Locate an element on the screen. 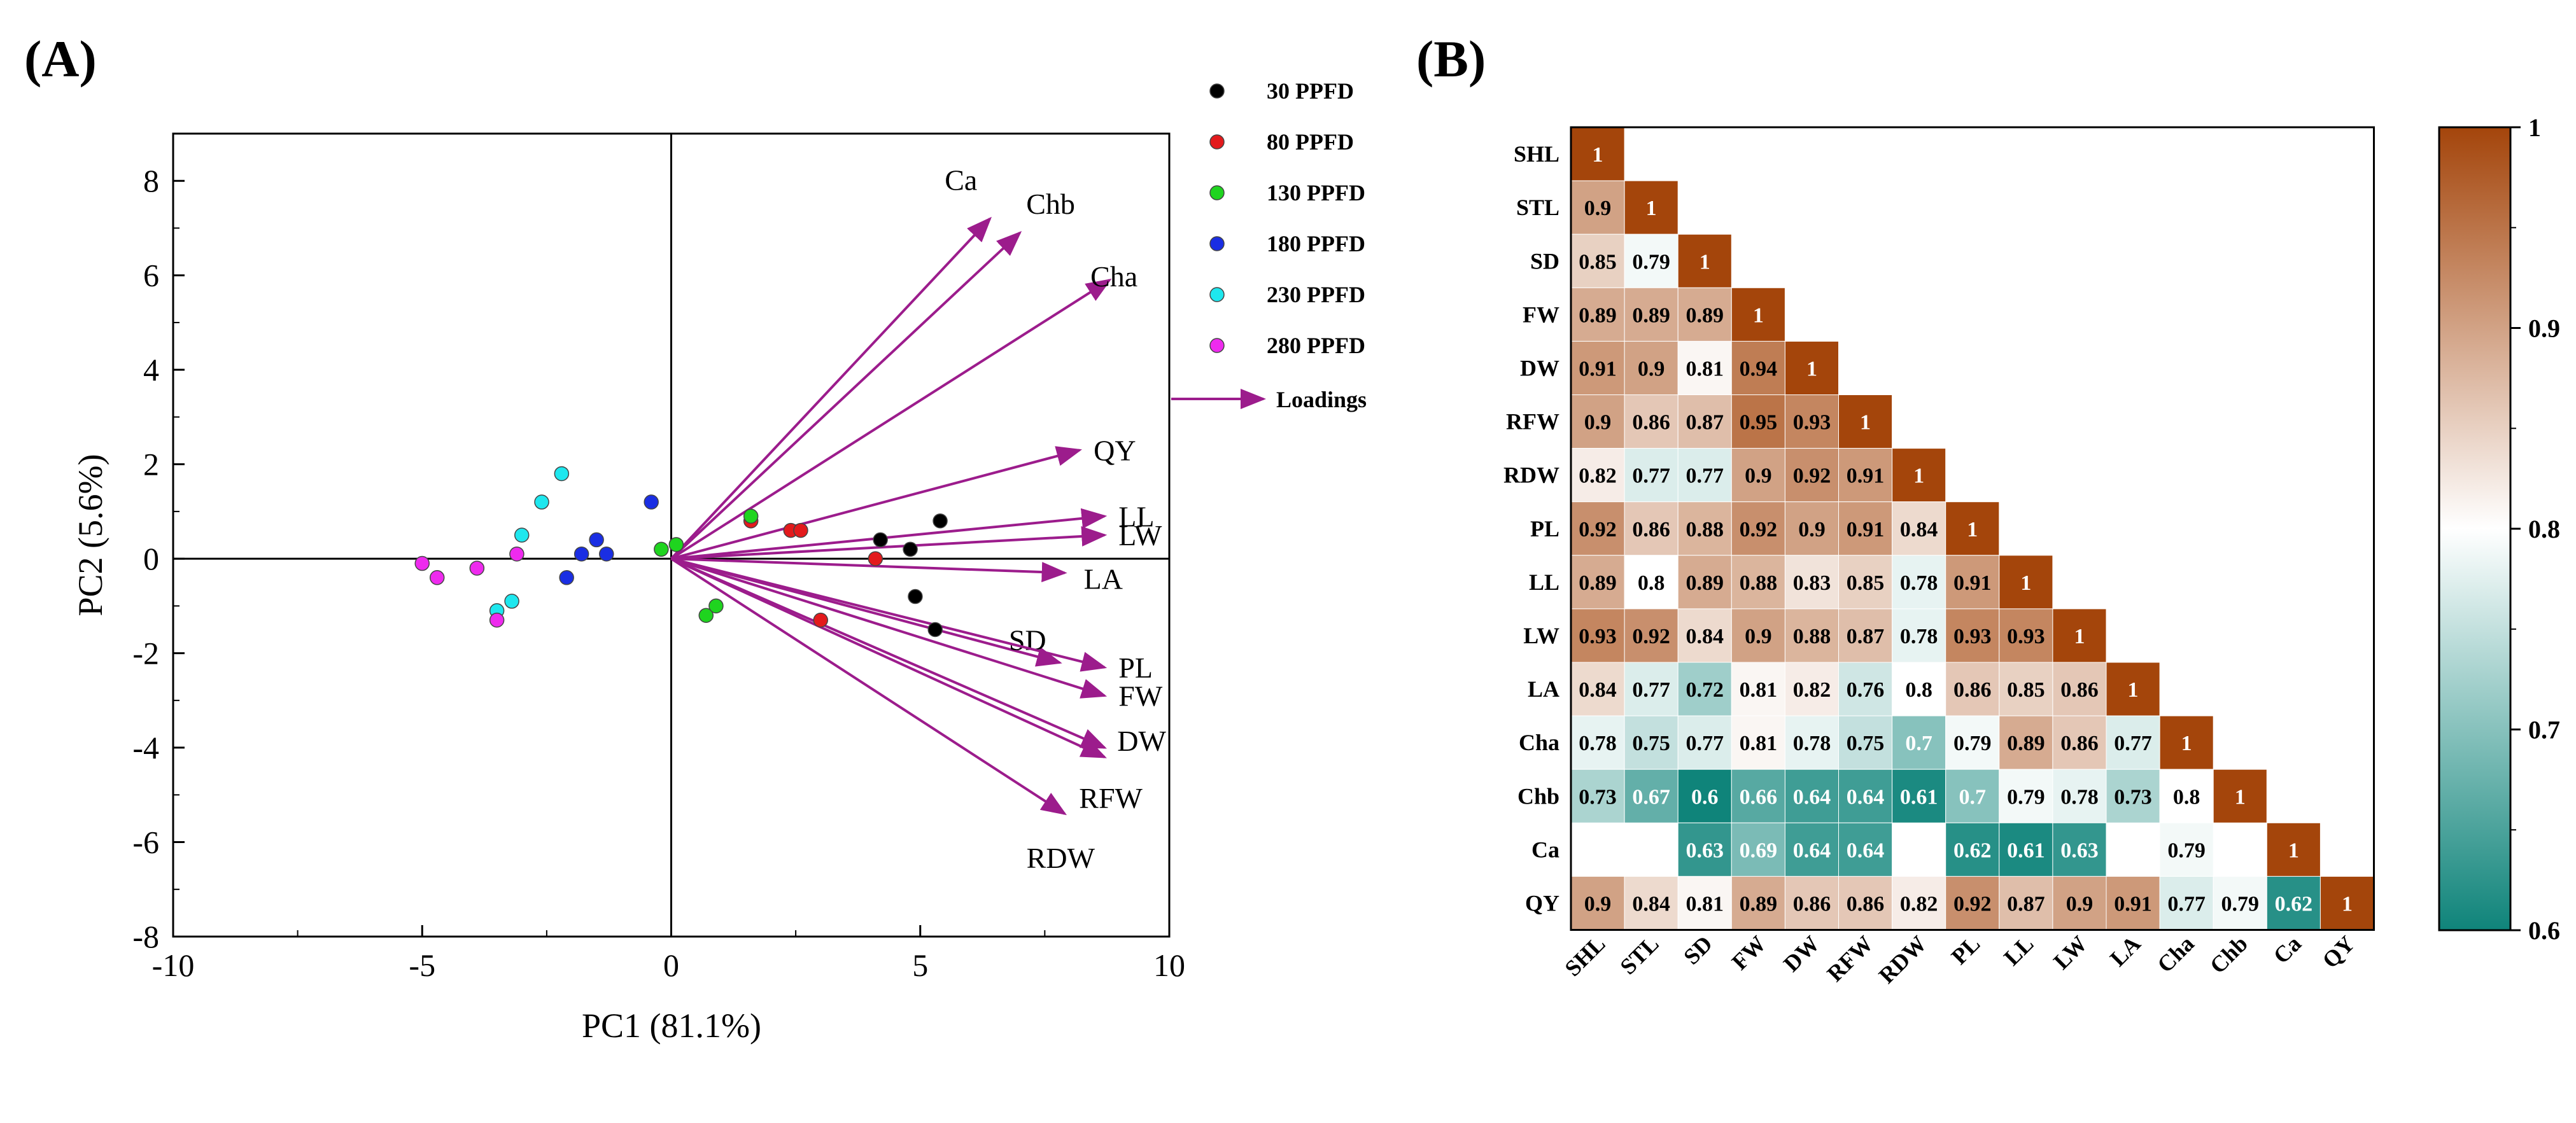  loading-arrow-qy is located at coordinates (877, 503).